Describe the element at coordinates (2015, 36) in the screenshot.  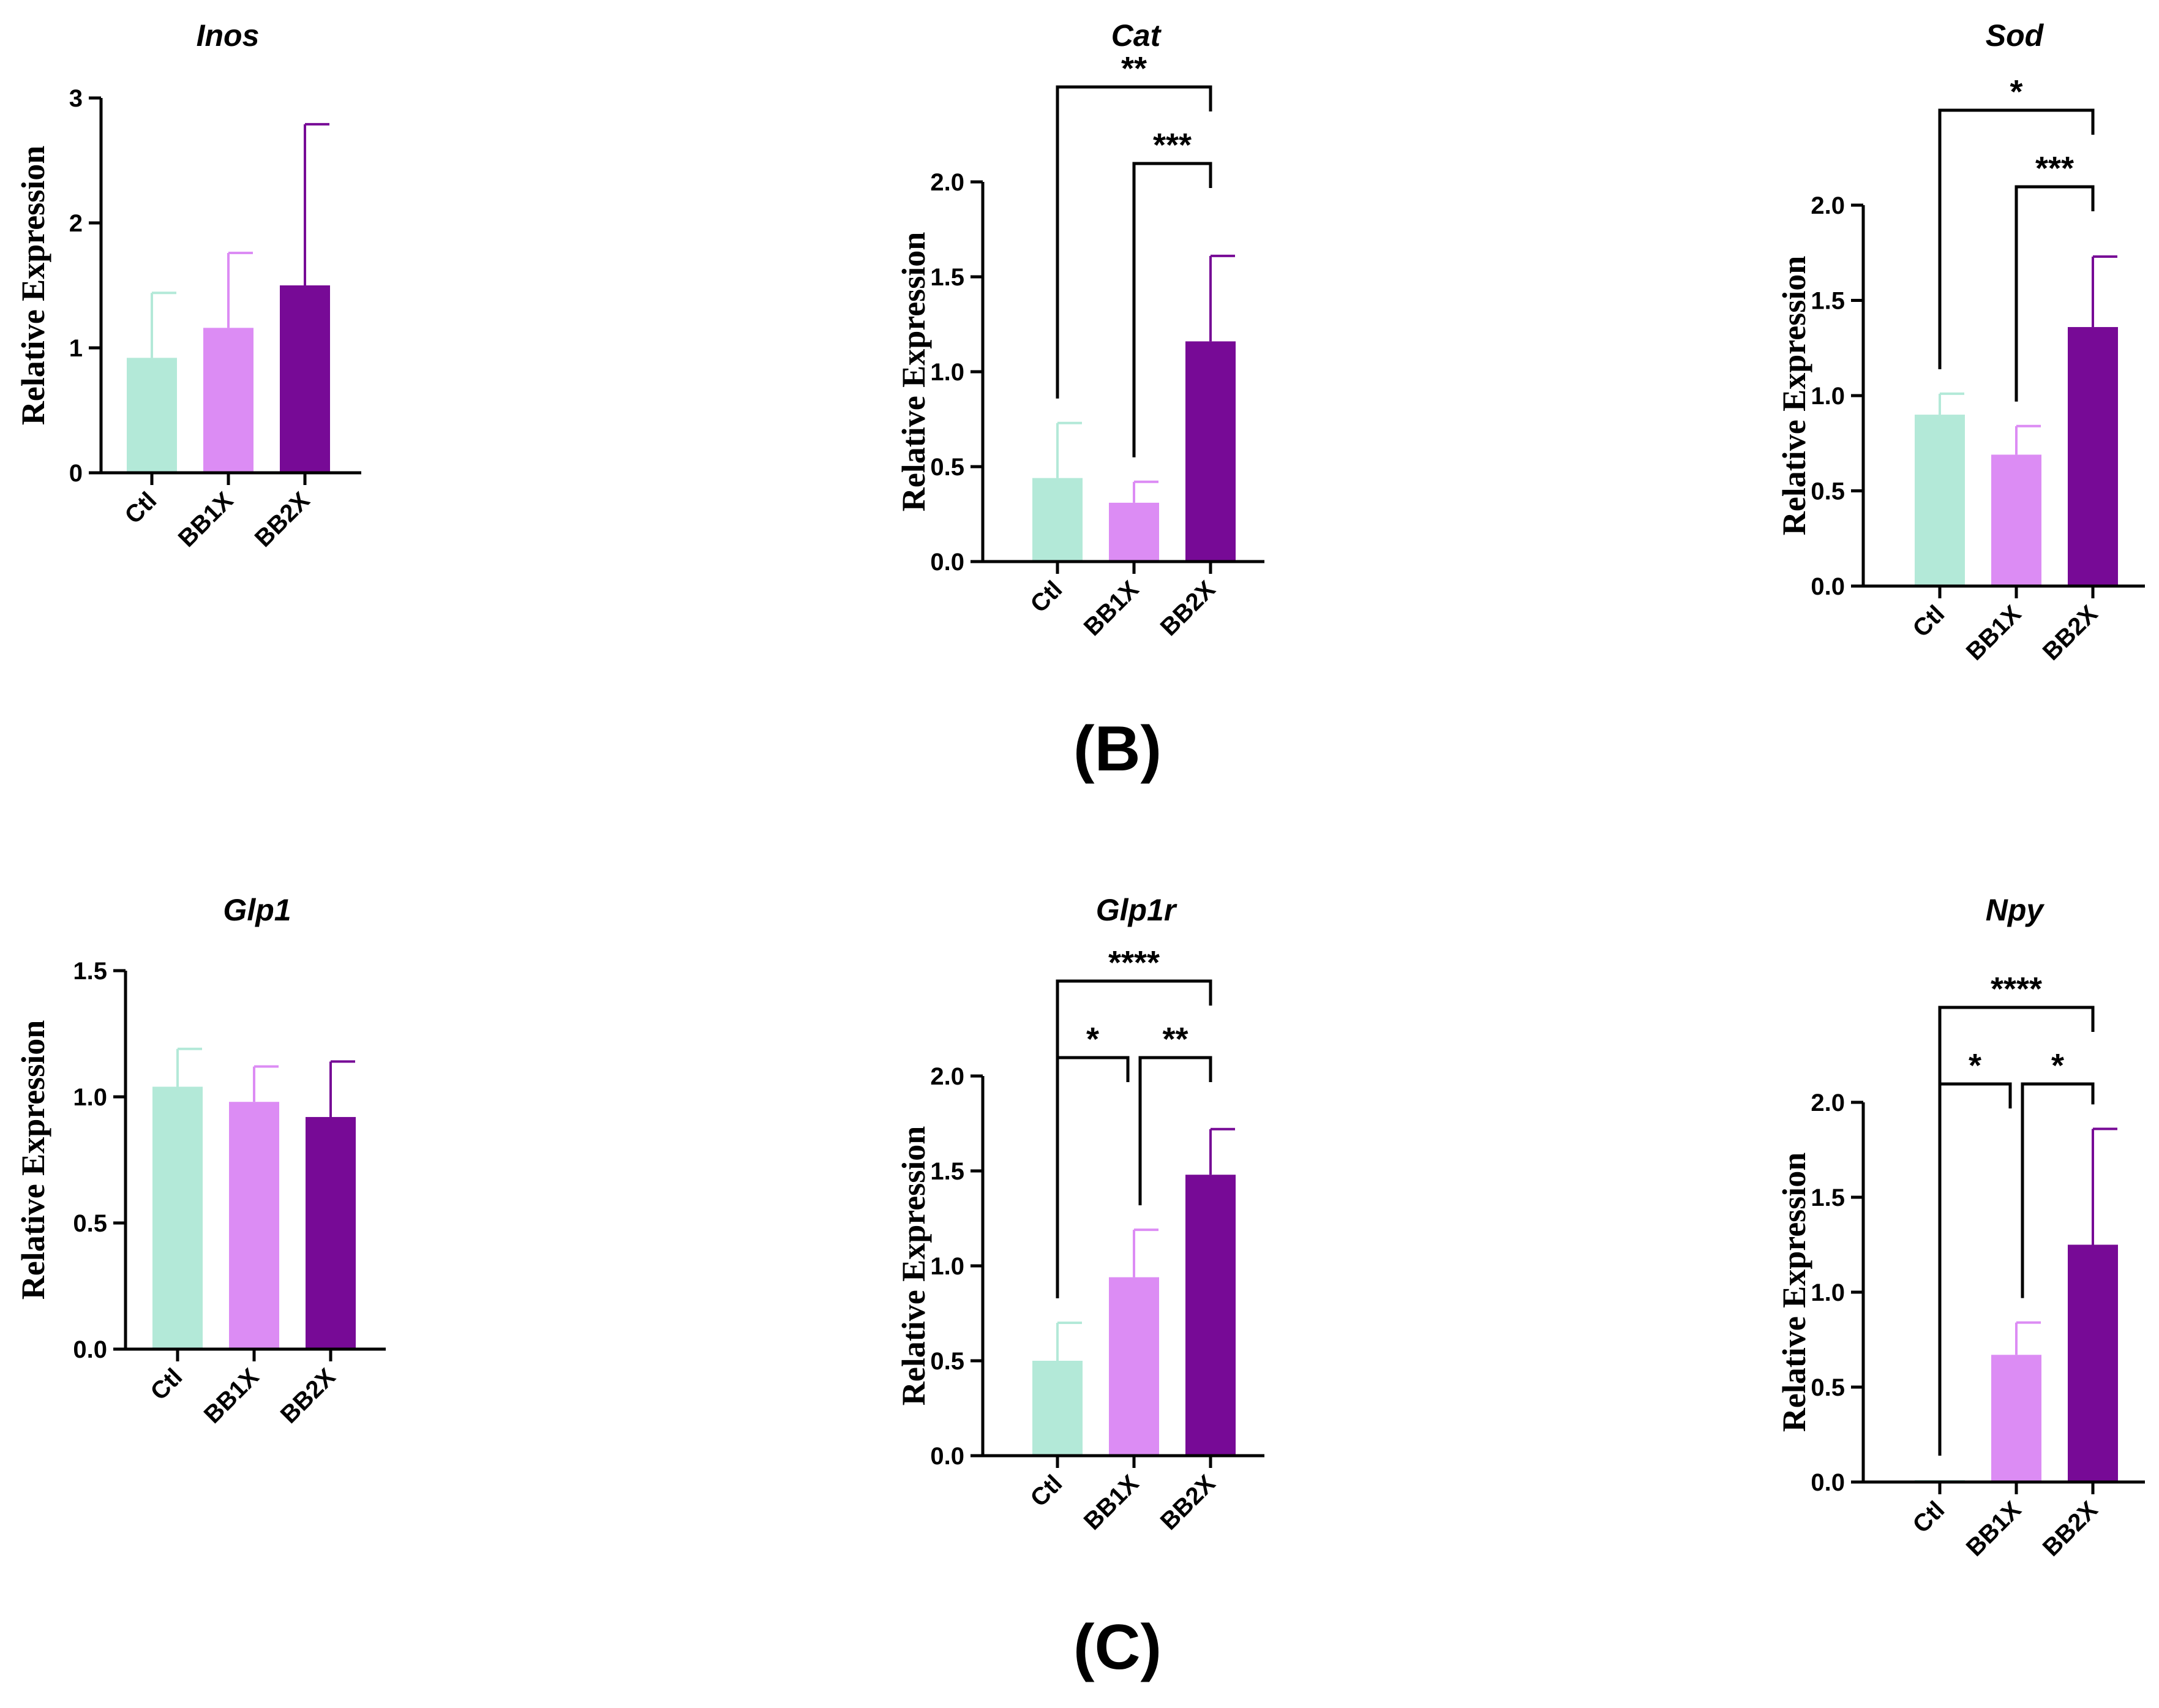
I see `chart-title: Sod` at that location.